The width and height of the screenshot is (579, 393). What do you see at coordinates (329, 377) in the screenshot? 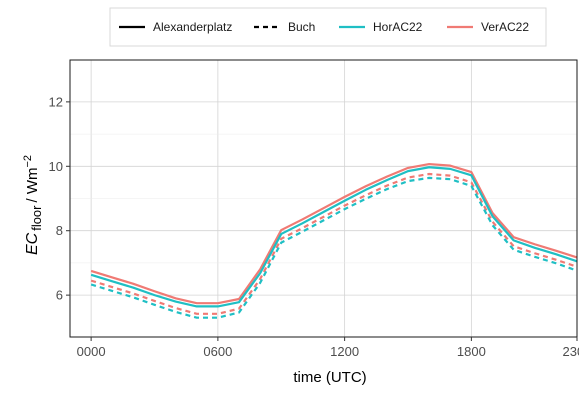
I see `x-axis-title: time (UTC)` at bounding box center [329, 377].